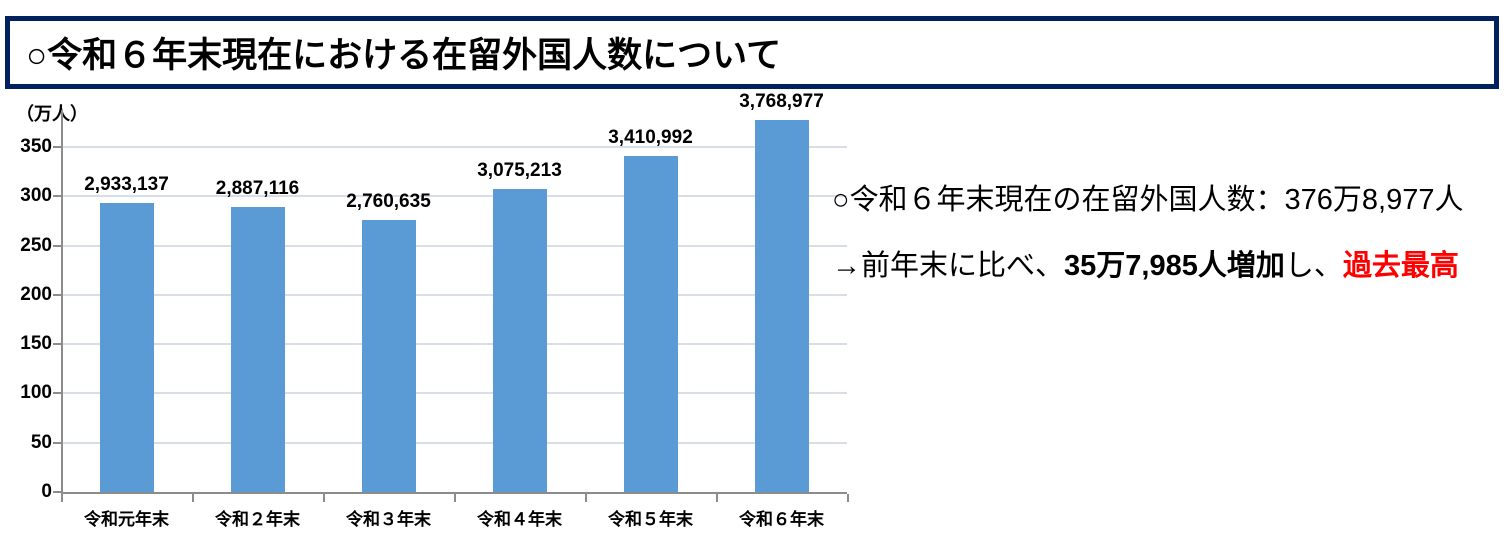 This screenshot has height=552, width=1510. I want to click on x-axis-category-label: 令和４年末, so click(519, 519).